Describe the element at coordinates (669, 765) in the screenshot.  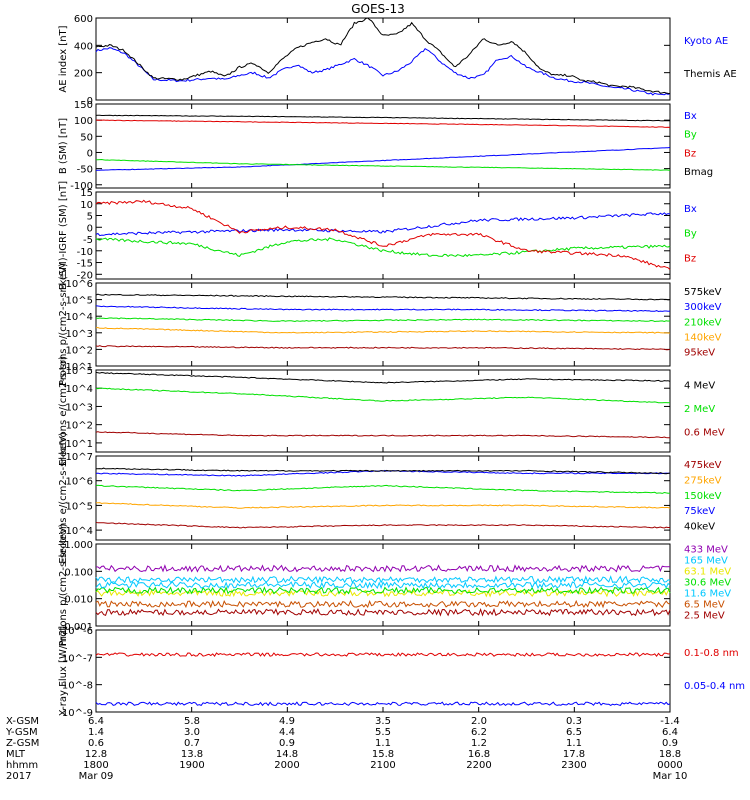
I see `footer-value: 0000` at that location.